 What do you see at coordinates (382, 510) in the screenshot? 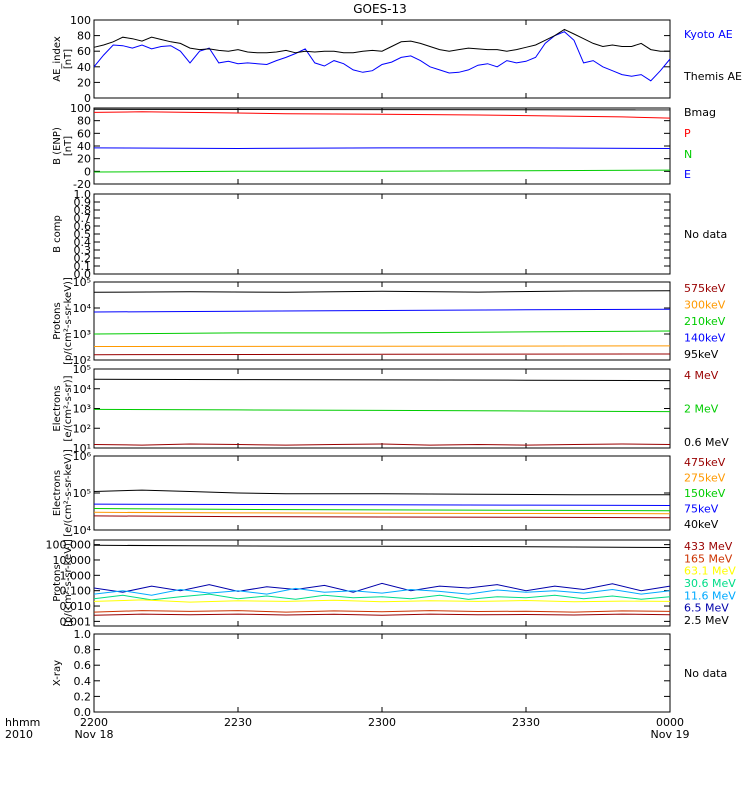
I see `series-line-150kev` at bounding box center [382, 510].